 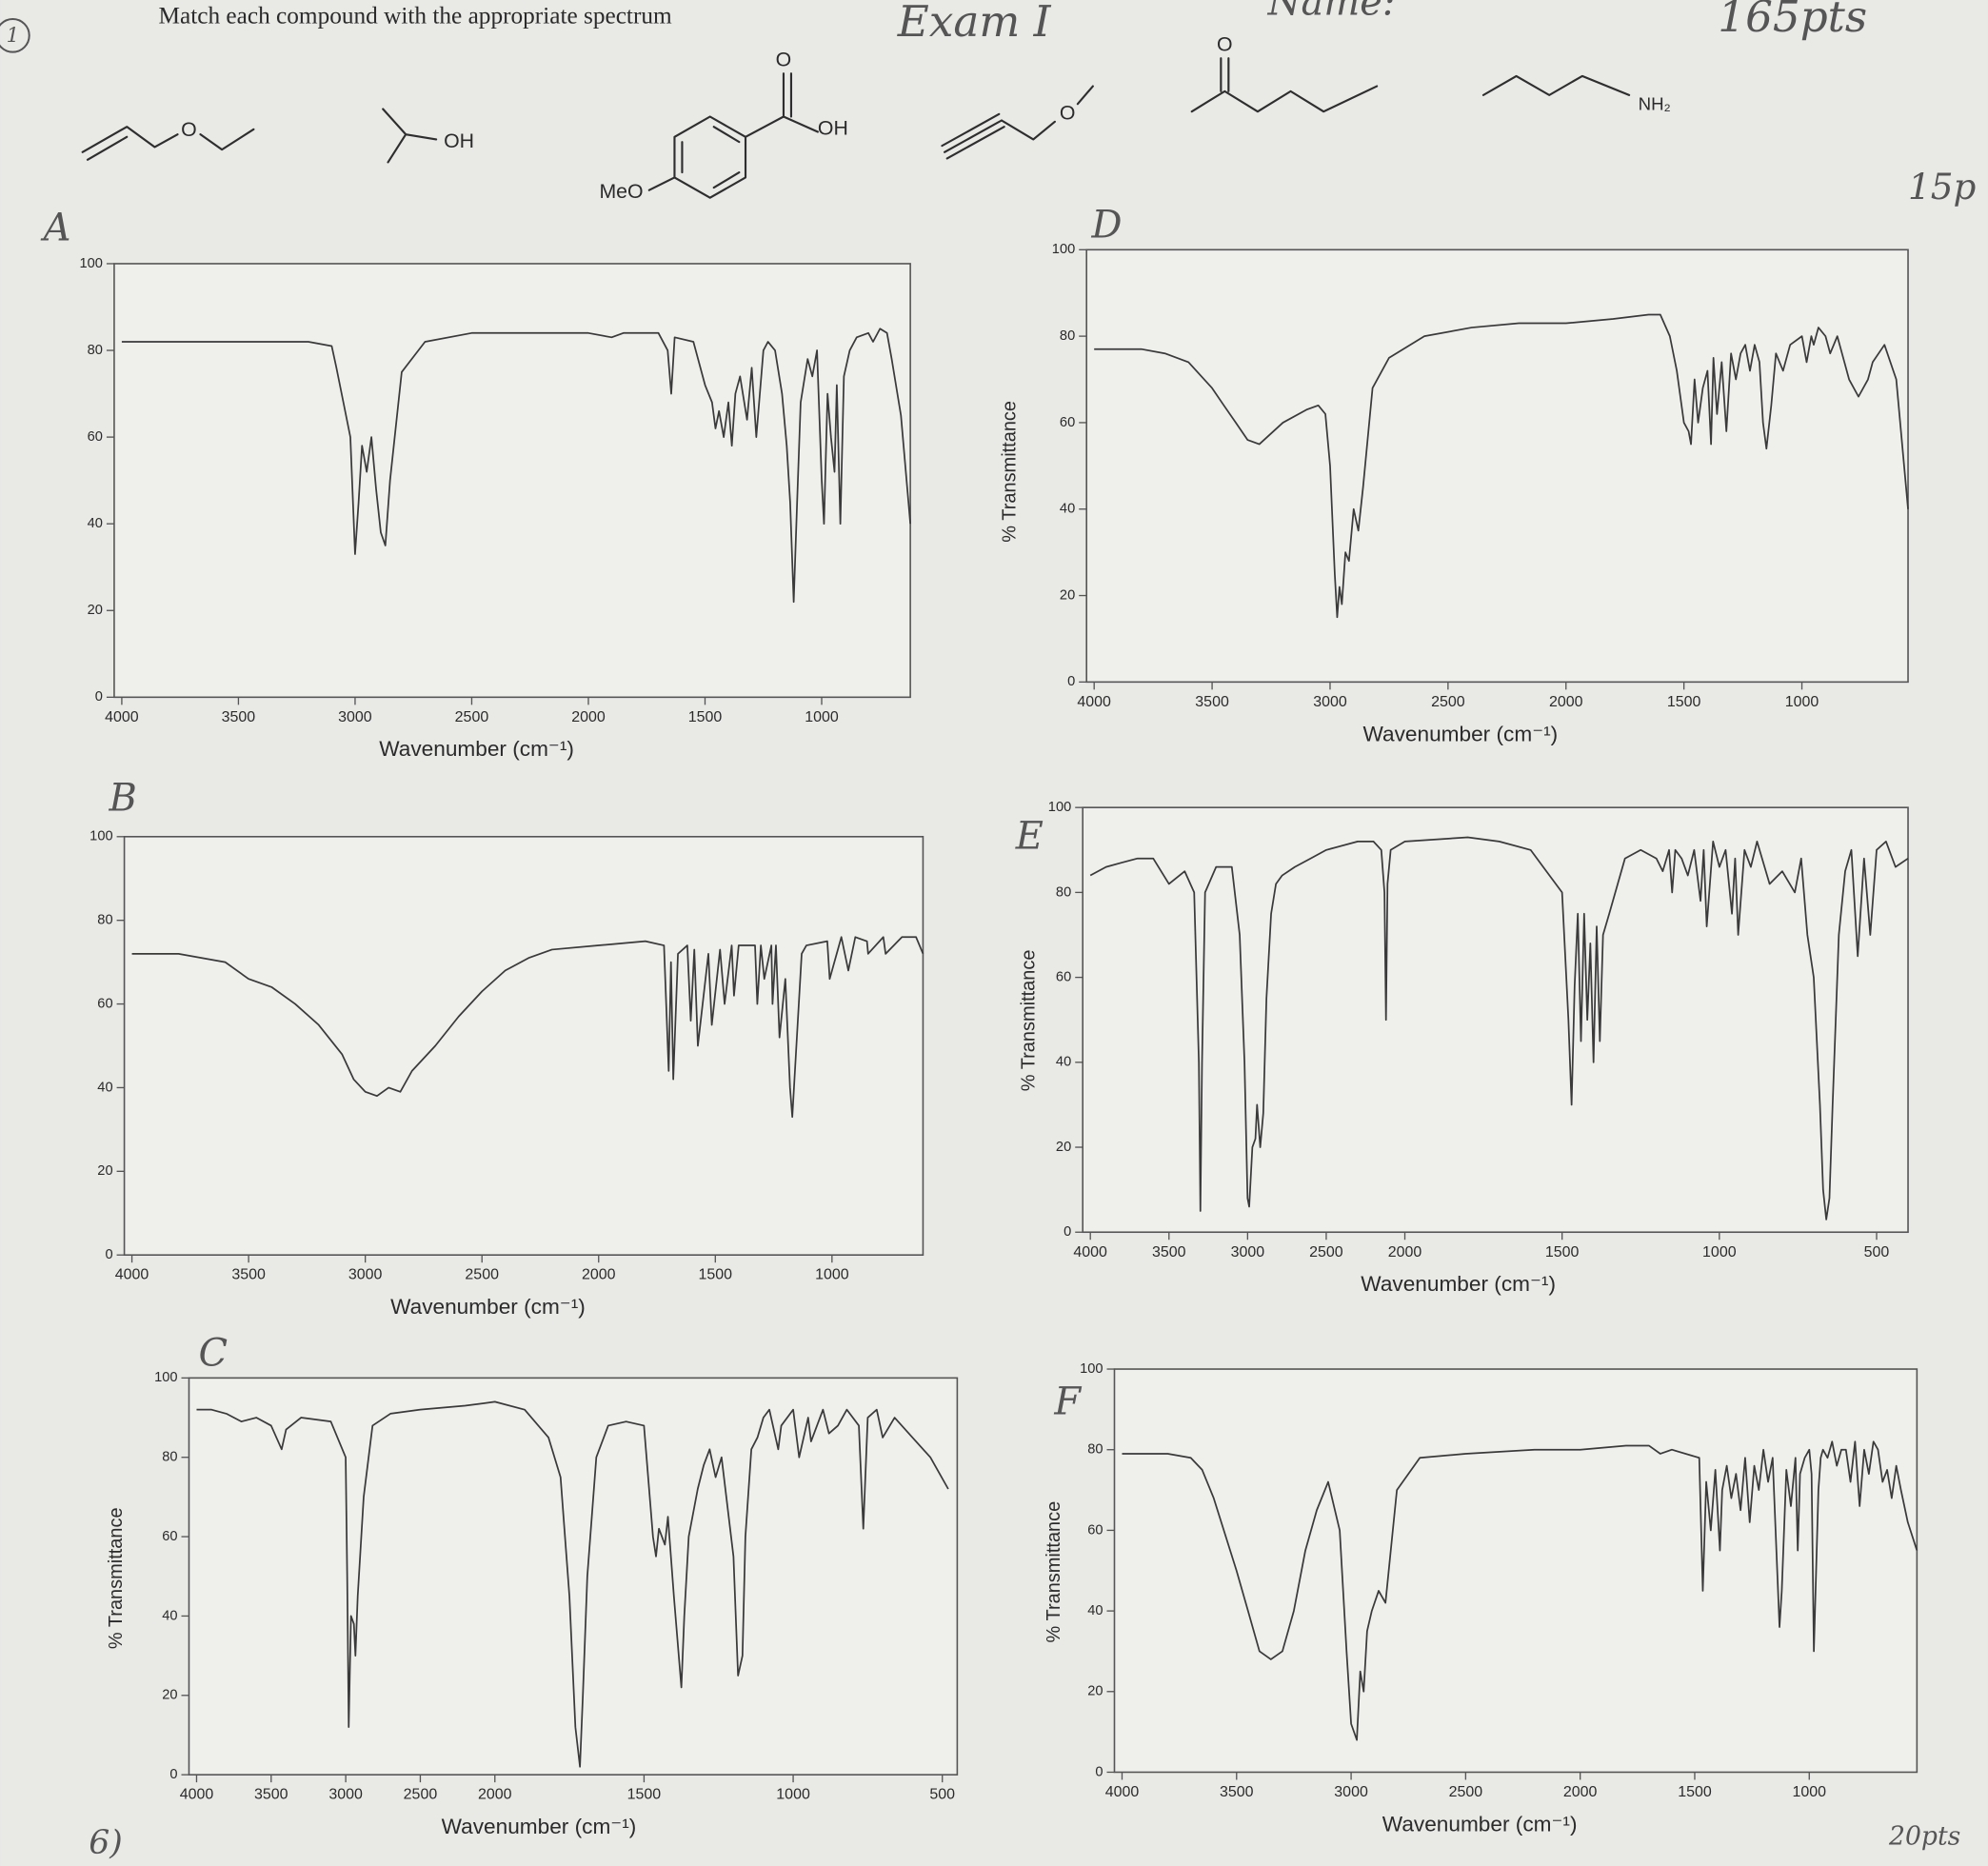 I want to click on next-question: 6), so click(x=106, y=1843).